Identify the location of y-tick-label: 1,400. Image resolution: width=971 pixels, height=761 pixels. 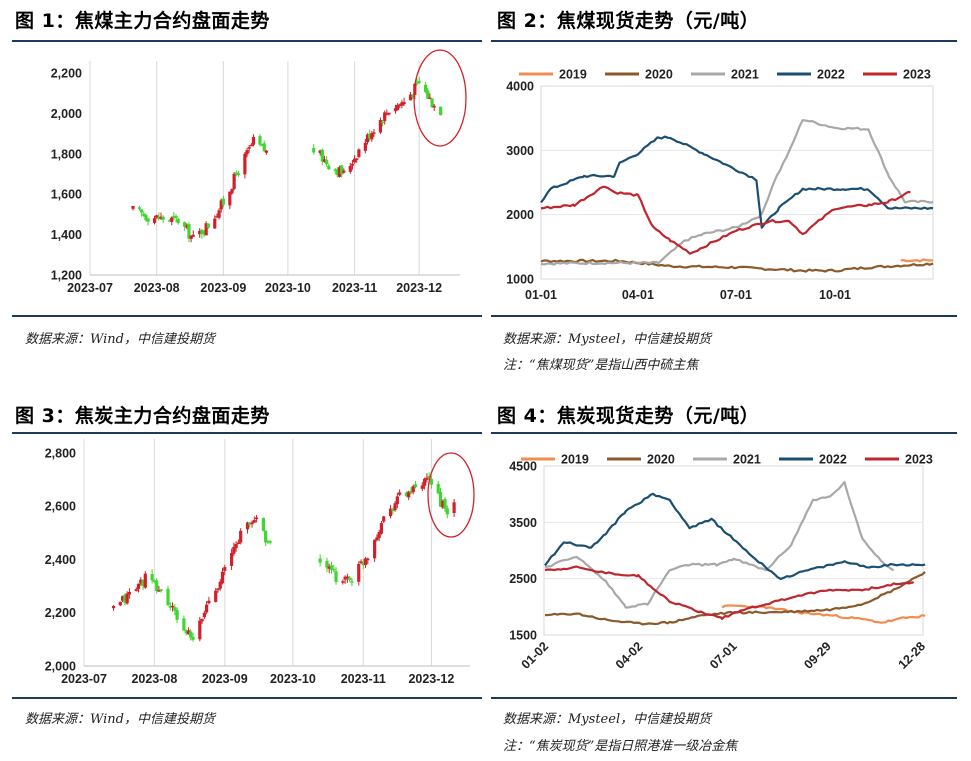
(66, 235).